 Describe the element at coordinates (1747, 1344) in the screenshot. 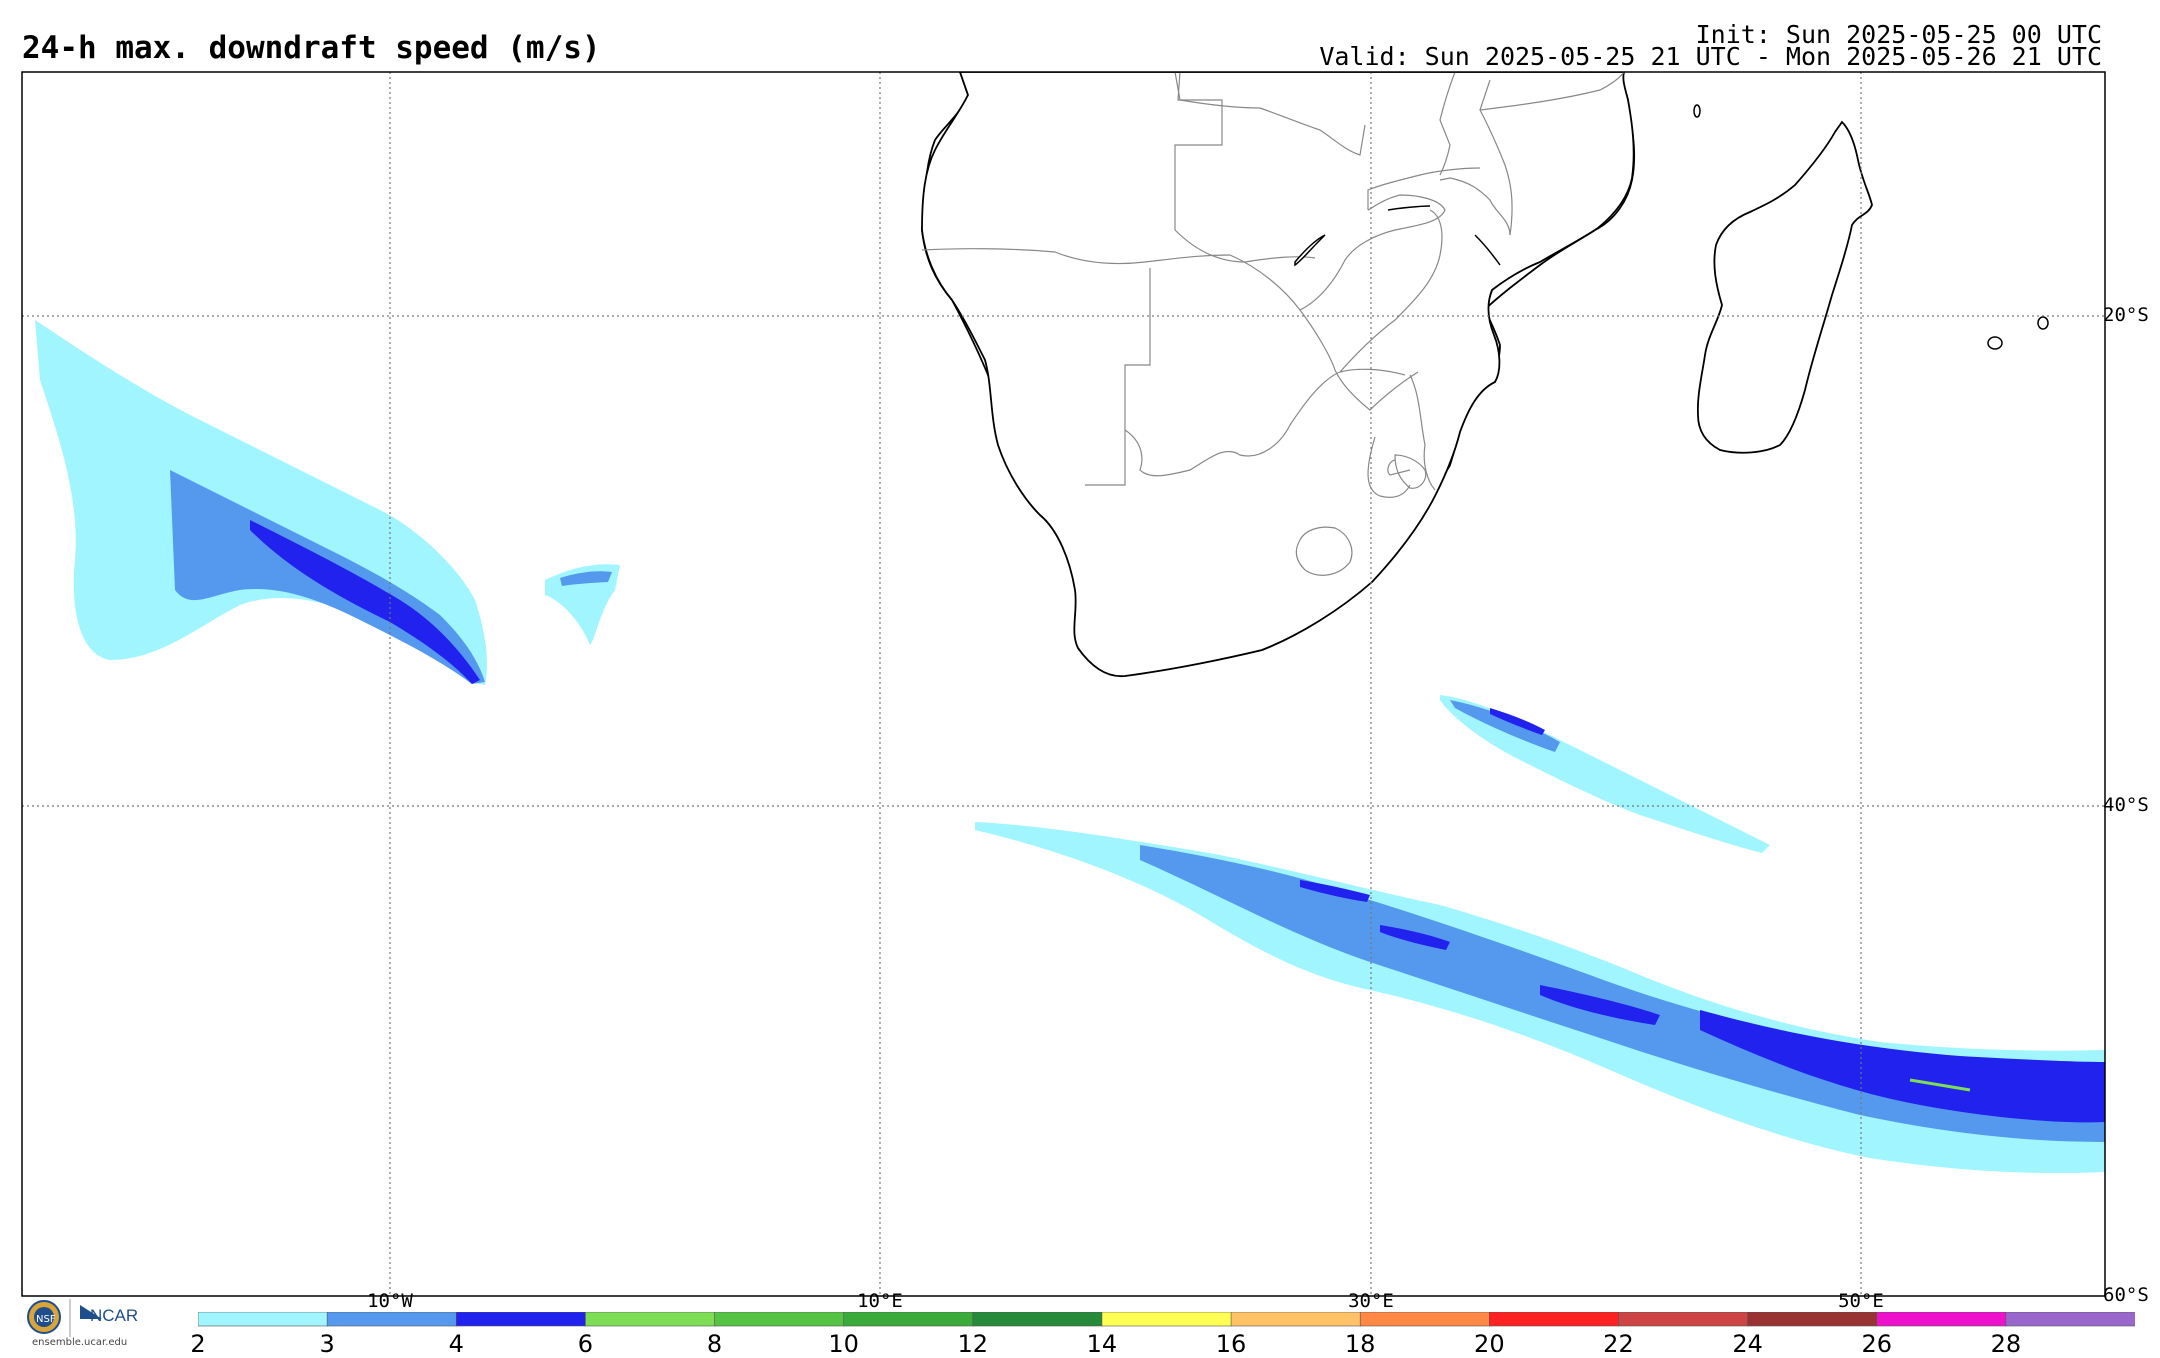

I see `colorbar-tick-label: 24` at that location.